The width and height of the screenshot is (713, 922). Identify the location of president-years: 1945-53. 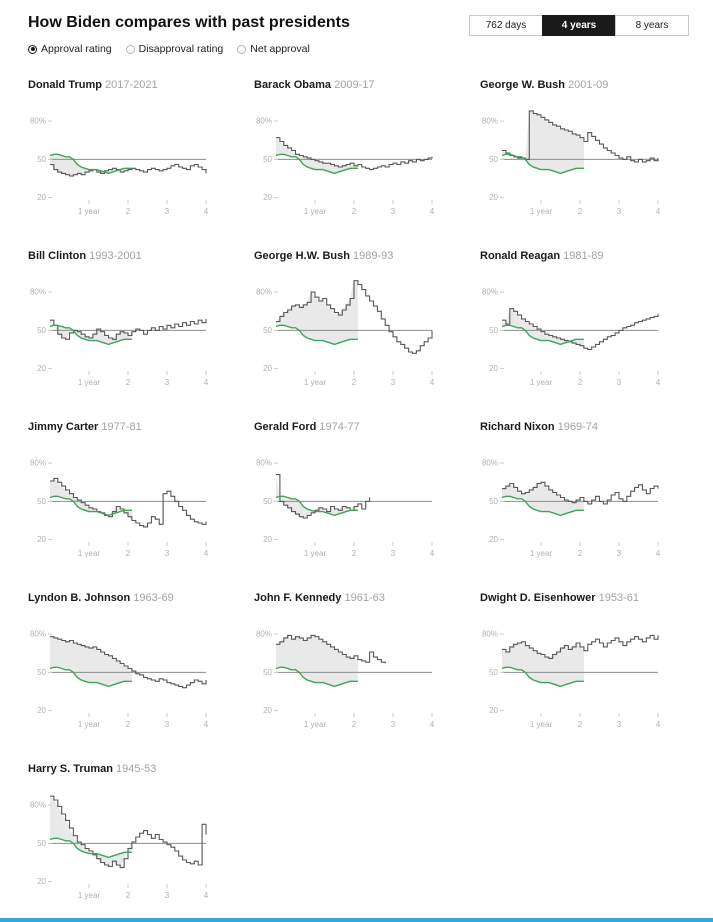
(136, 769).